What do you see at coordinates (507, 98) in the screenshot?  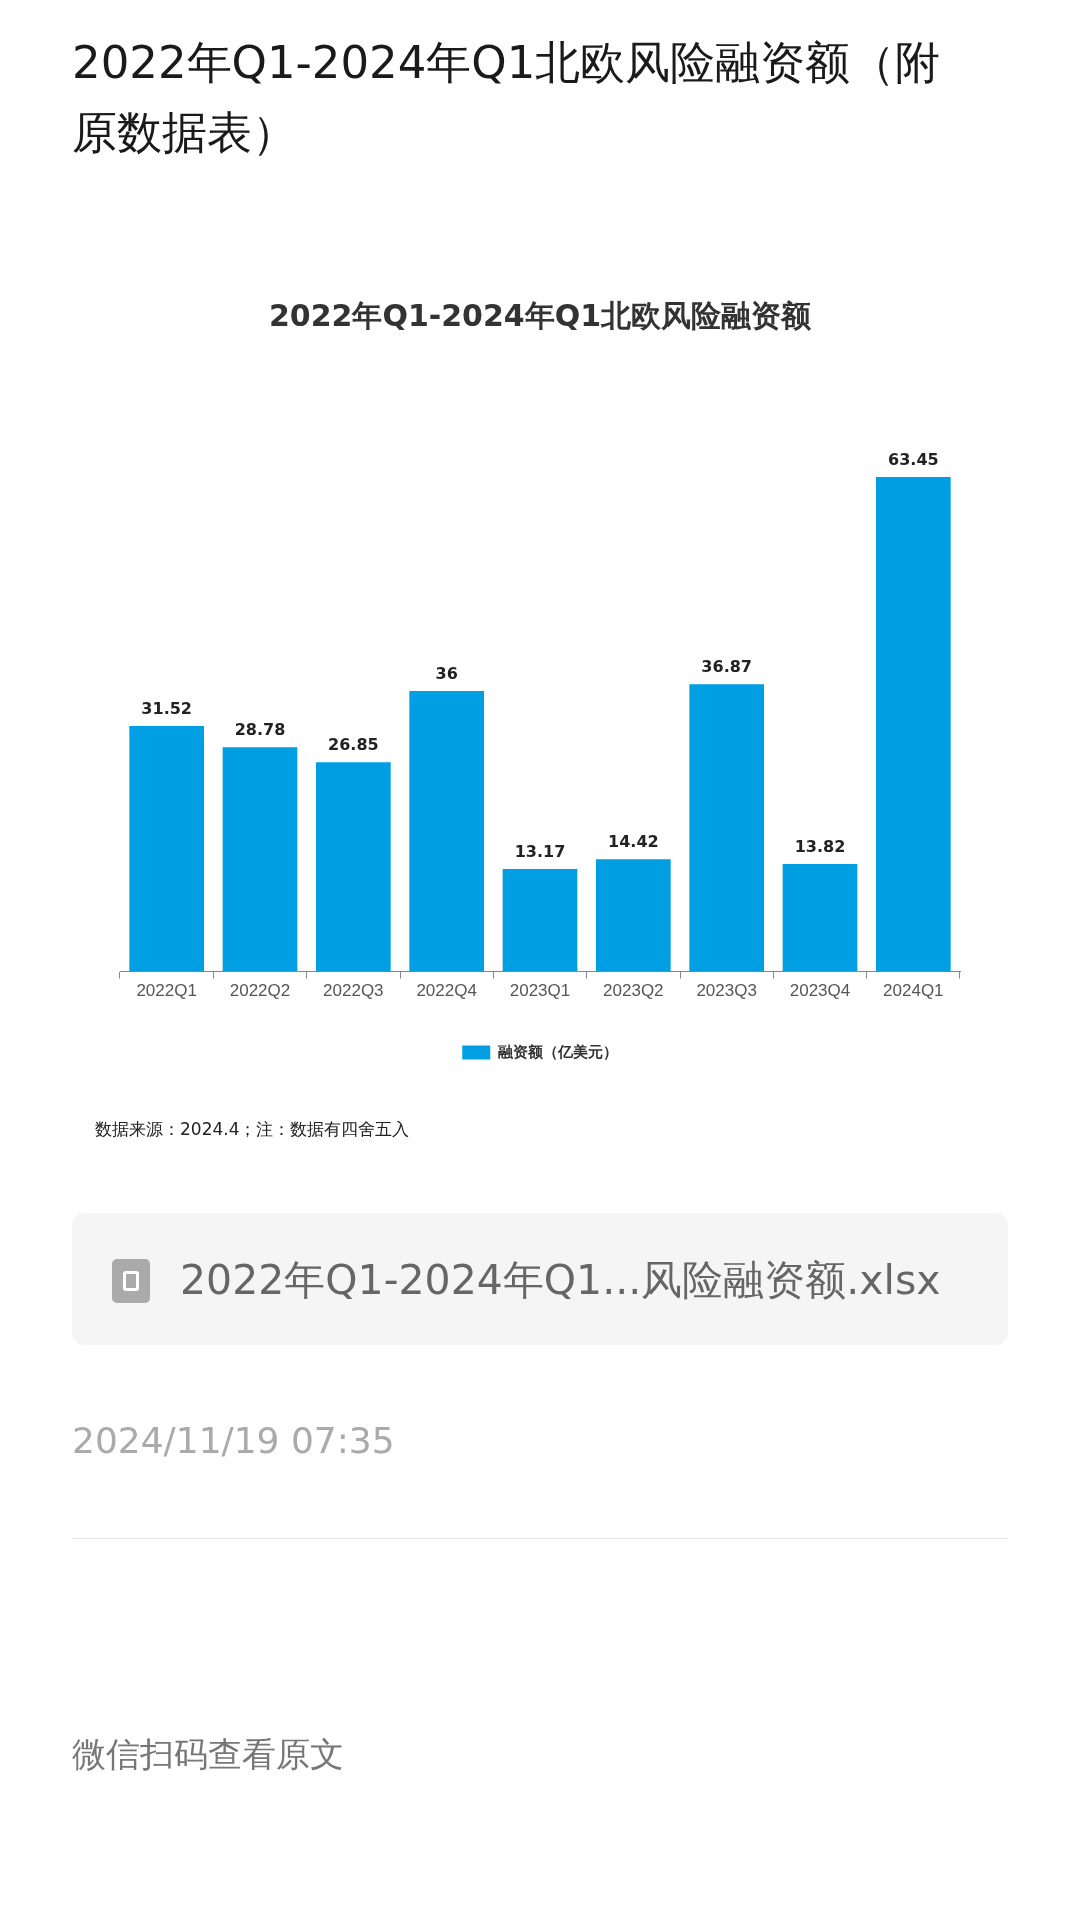 I see `chart-title: 2022年Q1-2024年Q1北欧风险融资额（附原数据表）` at bounding box center [507, 98].